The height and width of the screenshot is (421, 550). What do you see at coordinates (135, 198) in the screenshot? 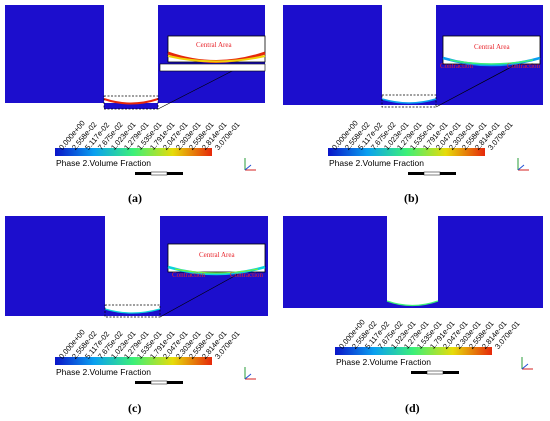
I see `panel-label: (a)` at bounding box center [135, 198].